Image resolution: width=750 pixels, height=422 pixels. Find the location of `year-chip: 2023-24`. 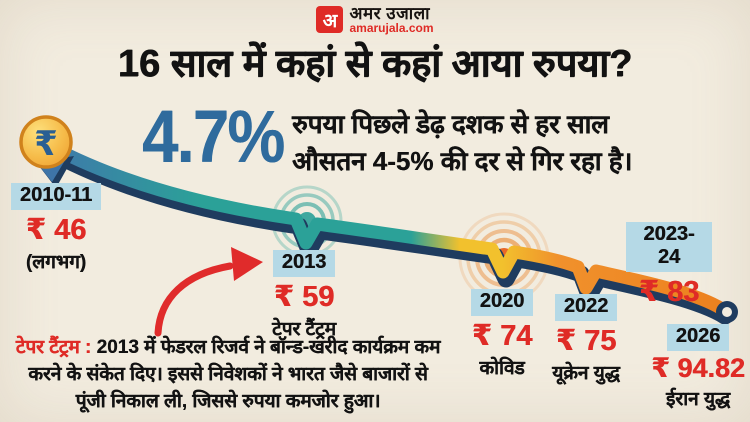

year-chip: 2023-24 is located at coordinates (669, 247).